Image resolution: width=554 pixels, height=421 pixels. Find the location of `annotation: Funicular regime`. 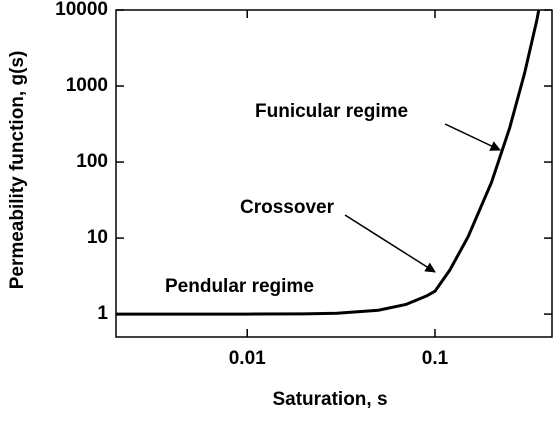

annotation: Funicular regime is located at coordinates (331, 111).